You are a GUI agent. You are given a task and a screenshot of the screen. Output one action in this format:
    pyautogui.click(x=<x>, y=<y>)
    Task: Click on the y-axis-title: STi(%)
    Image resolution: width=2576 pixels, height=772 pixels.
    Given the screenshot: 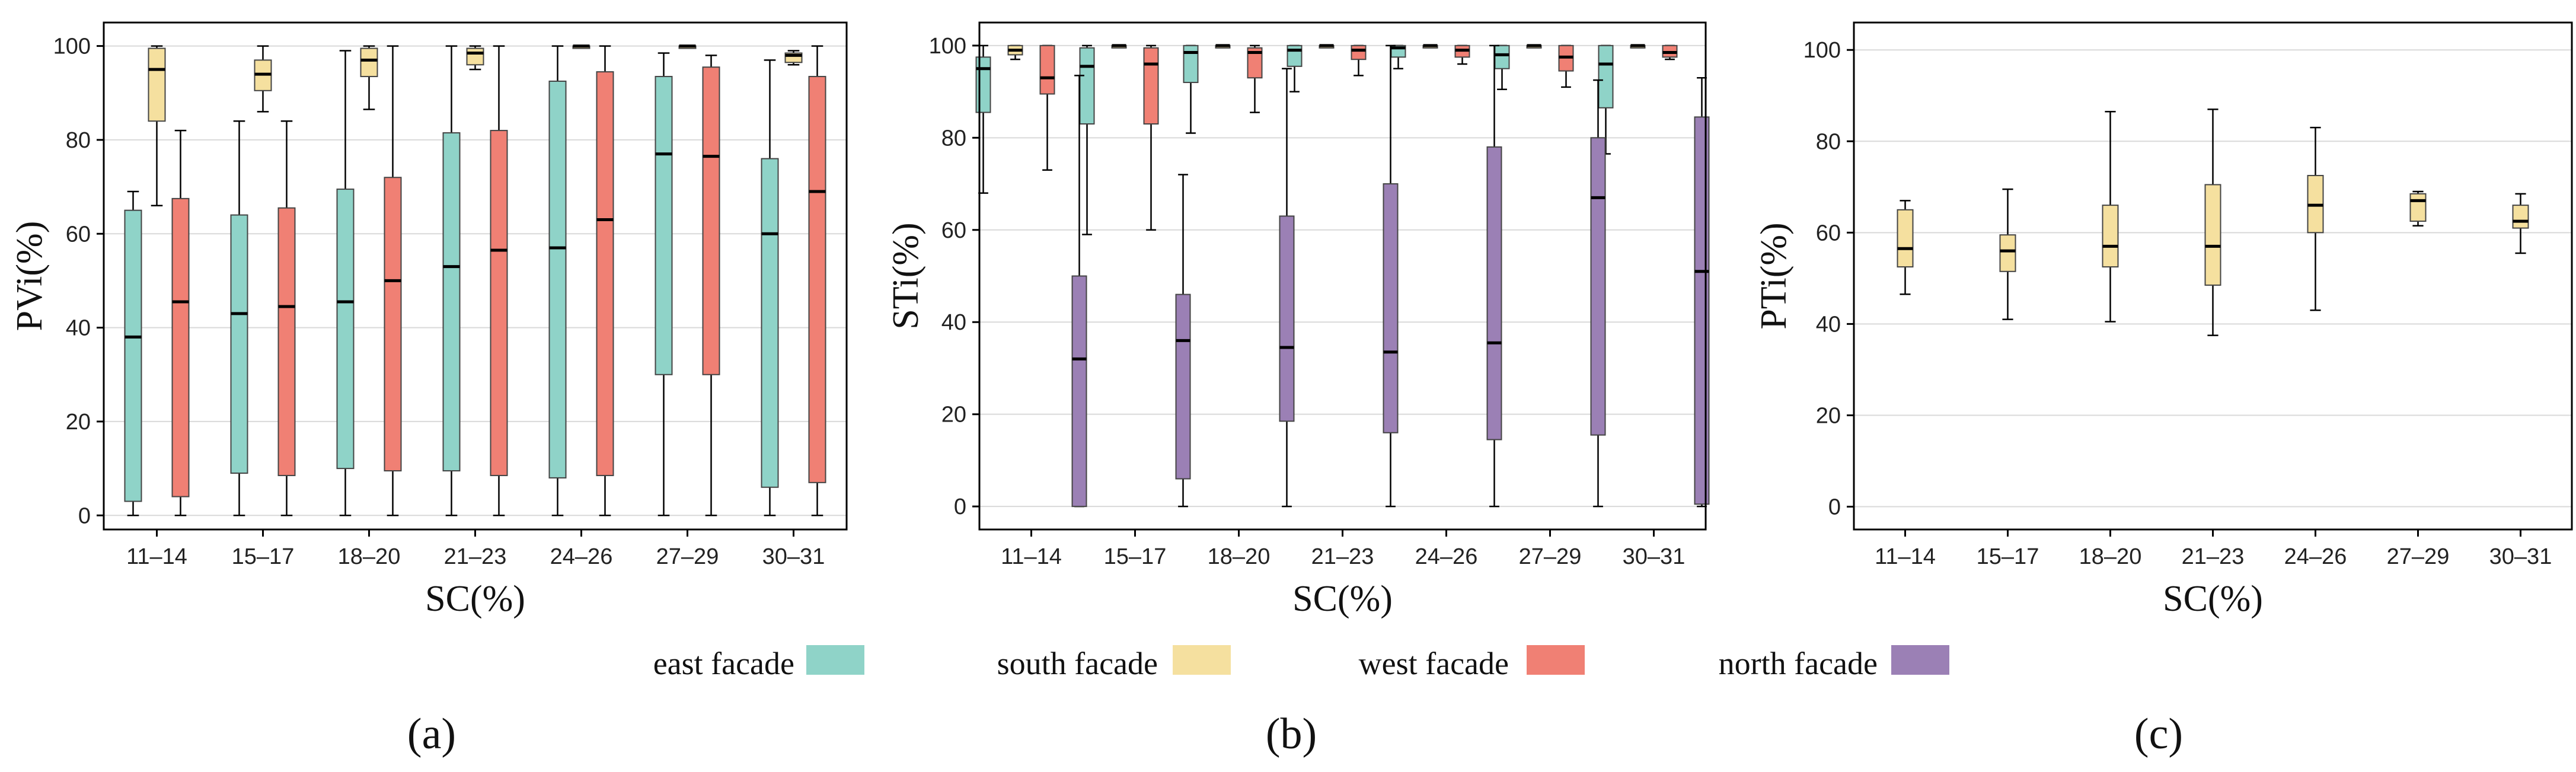 What is the action you would take?
    pyautogui.click(x=906, y=275)
    